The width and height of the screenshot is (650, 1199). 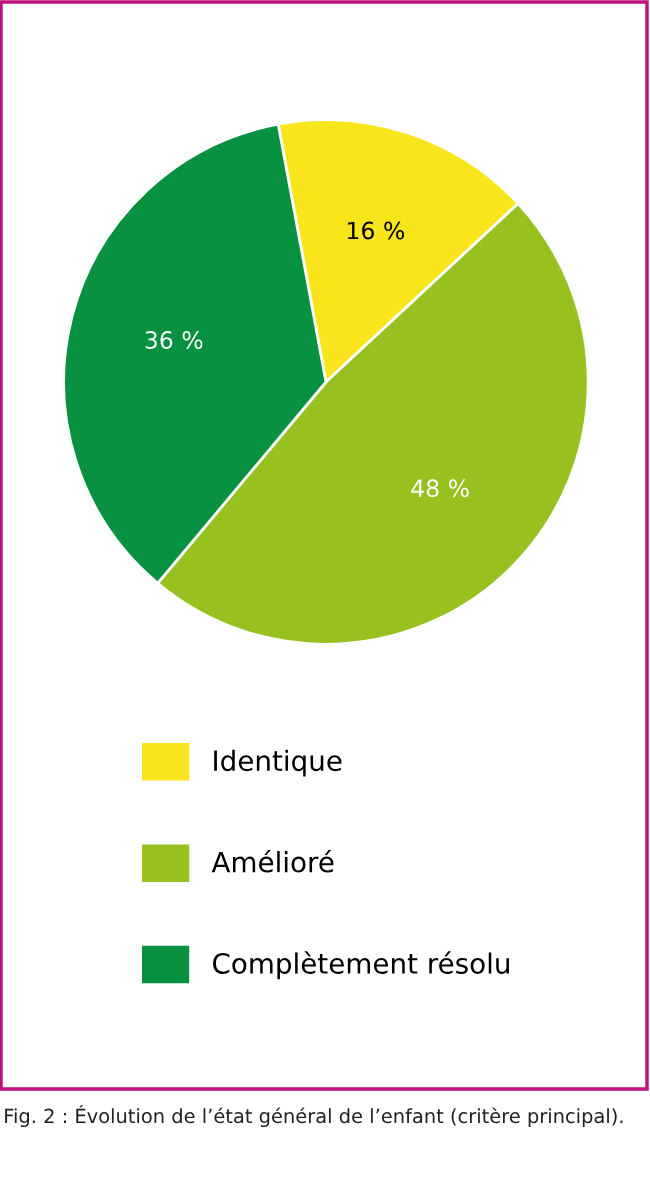 I want to click on caption: Fig. 2 : Évolution de l’état général de l’enfant (critère principal)., so click(x=314, y=1116).